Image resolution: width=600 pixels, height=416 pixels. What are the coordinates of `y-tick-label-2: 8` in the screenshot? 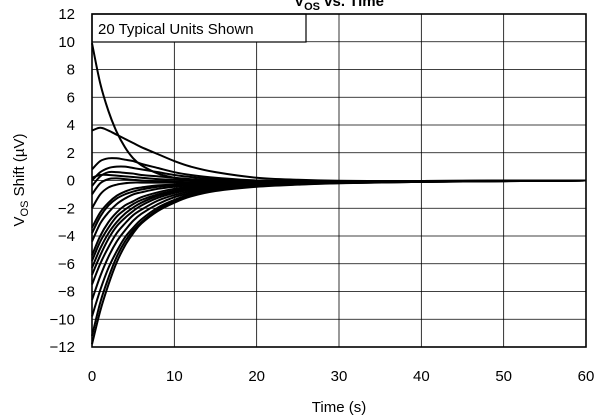 It's located at (71, 70).